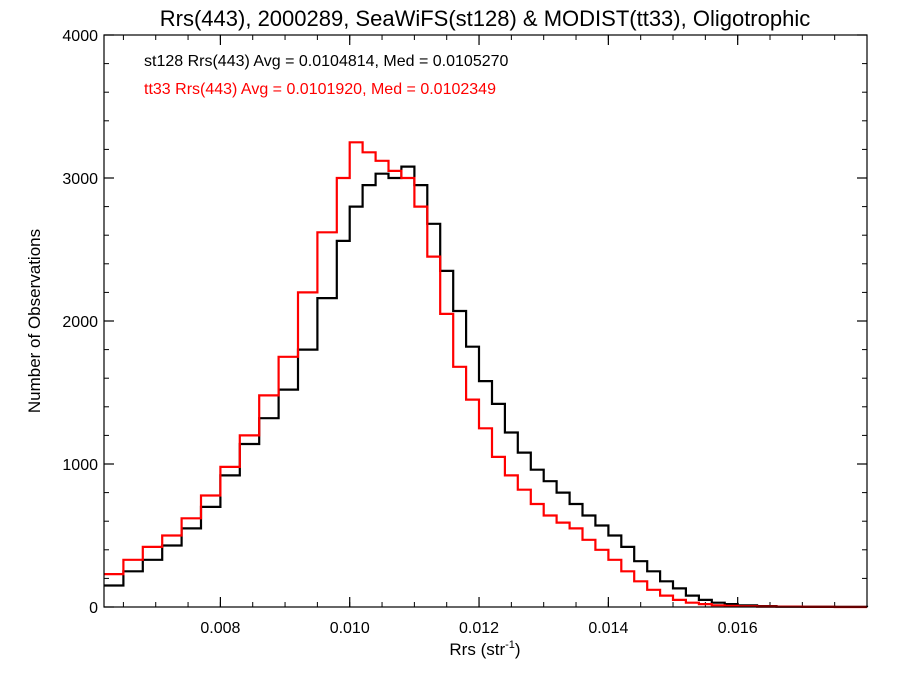  Describe the element at coordinates (738, 628) in the screenshot. I see `x-tick-label: 0.016` at that location.